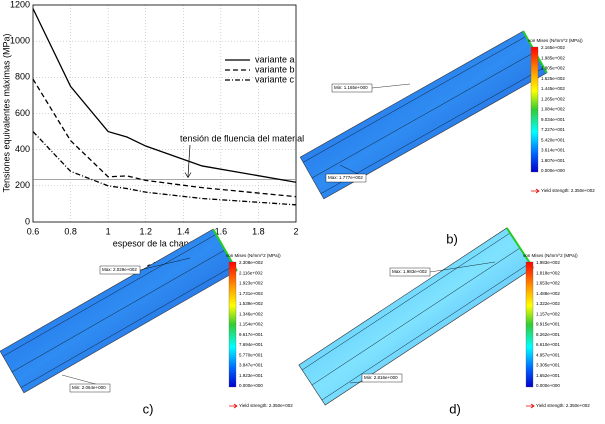  I want to click on x-tick-label: 1.4, so click(183, 231).